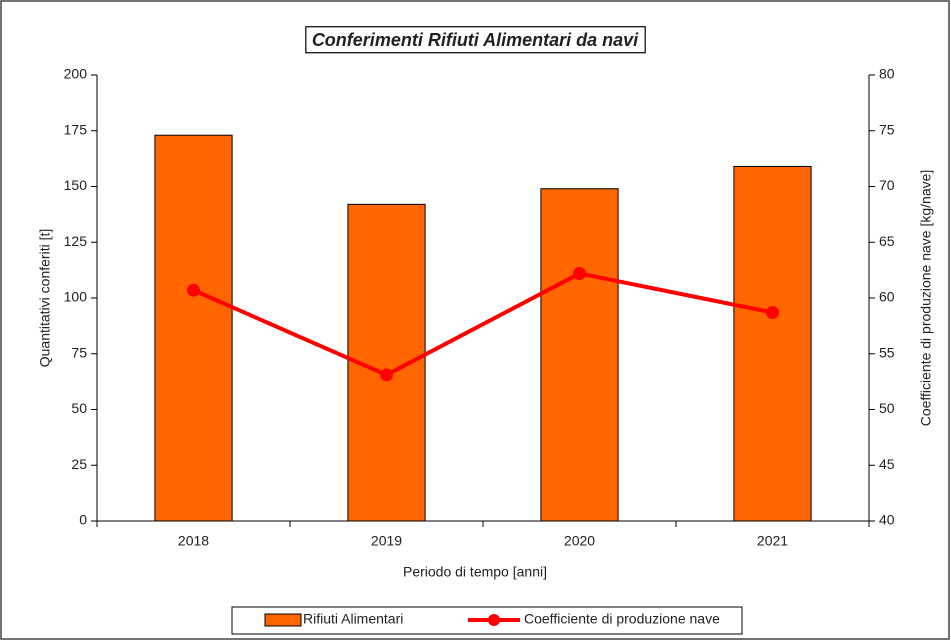  Describe the element at coordinates (45, 298) in the screenshot. I see `y-axis-label: Quantitativi conferiti [t]` at that location.